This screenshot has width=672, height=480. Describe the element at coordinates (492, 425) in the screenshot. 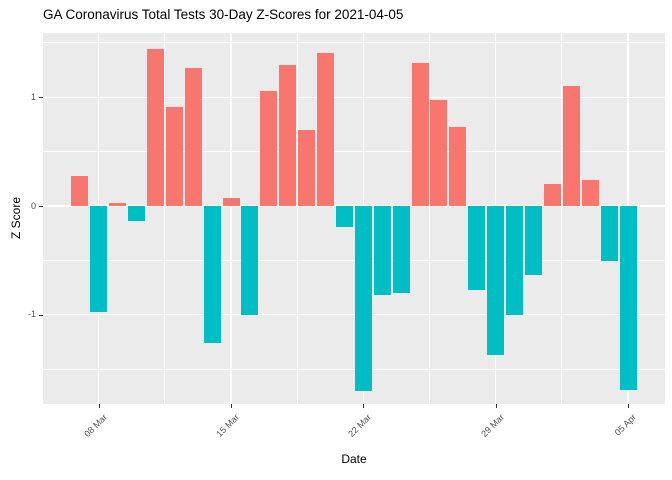

I see `x-tick-label: 29 Mar` at that location.